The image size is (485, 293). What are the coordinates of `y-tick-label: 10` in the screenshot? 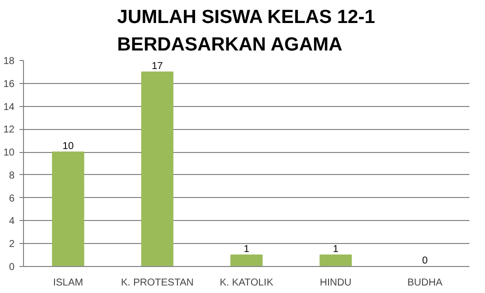 It's located at (9, 153).